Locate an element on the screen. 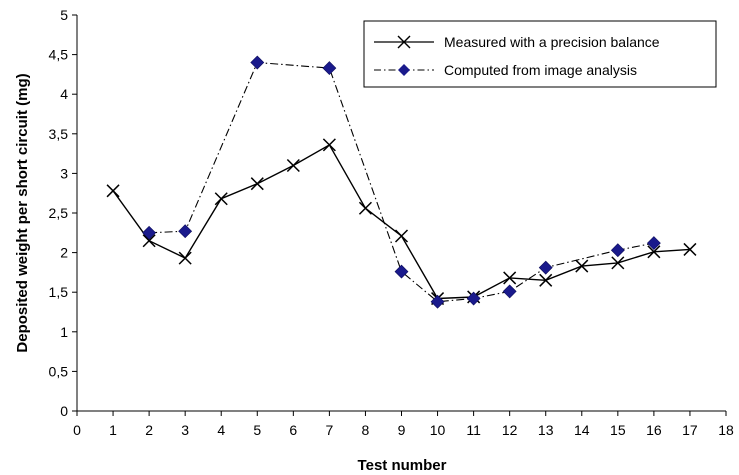  x-tick-label: 6 is located at coordinates (293, 430).